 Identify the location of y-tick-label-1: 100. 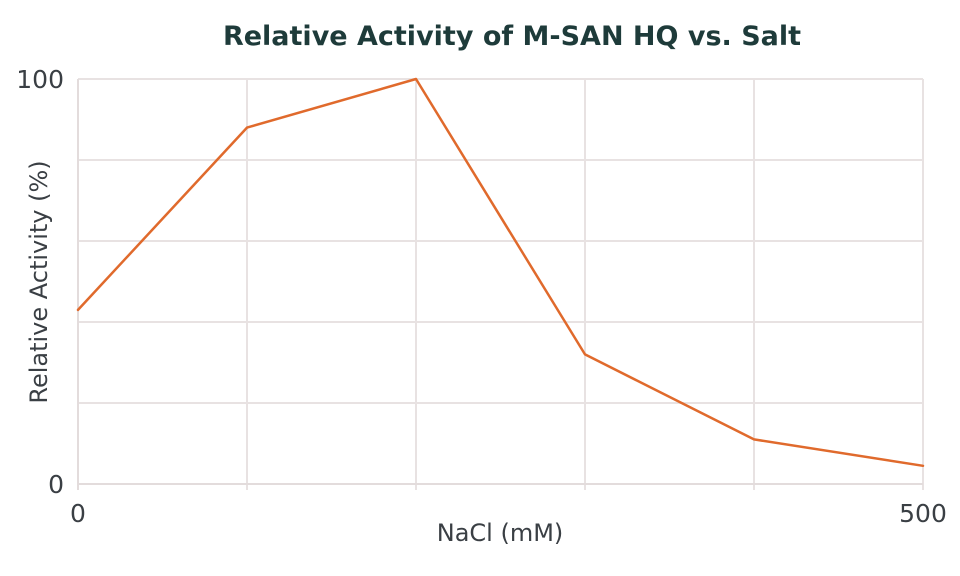
(40, 79).